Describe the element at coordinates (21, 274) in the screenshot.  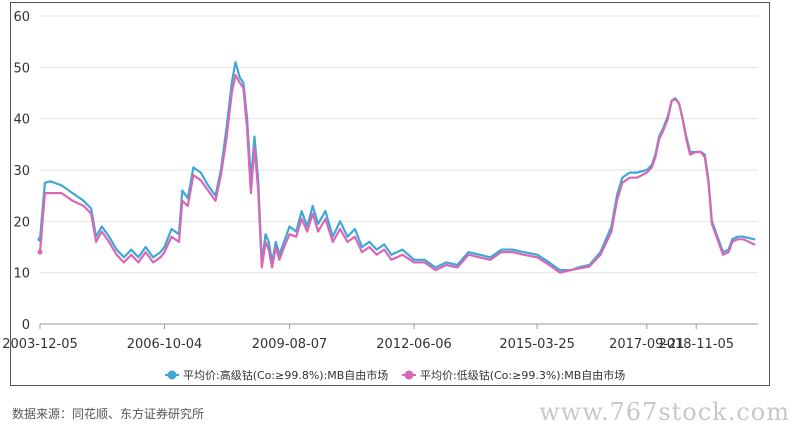
I see `y-tick-label: 10` at that location.